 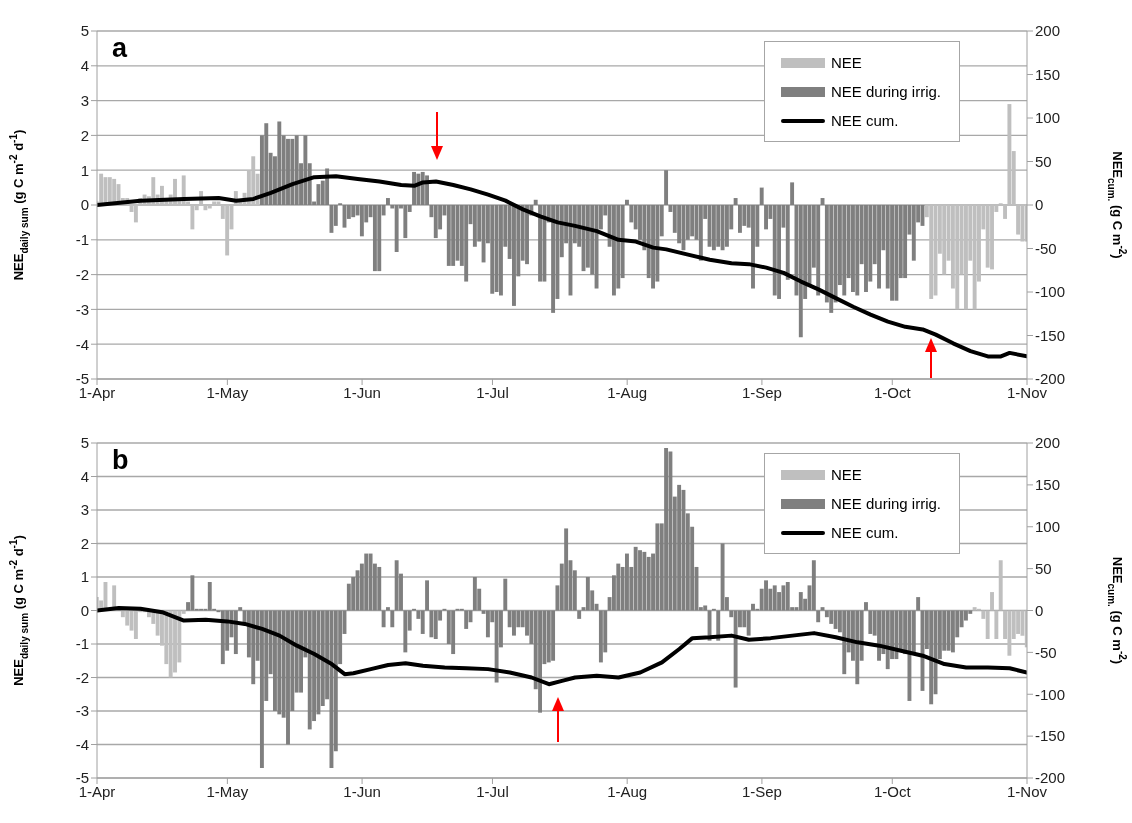 I want to click on annotation: b, so click(x=120, y=460).